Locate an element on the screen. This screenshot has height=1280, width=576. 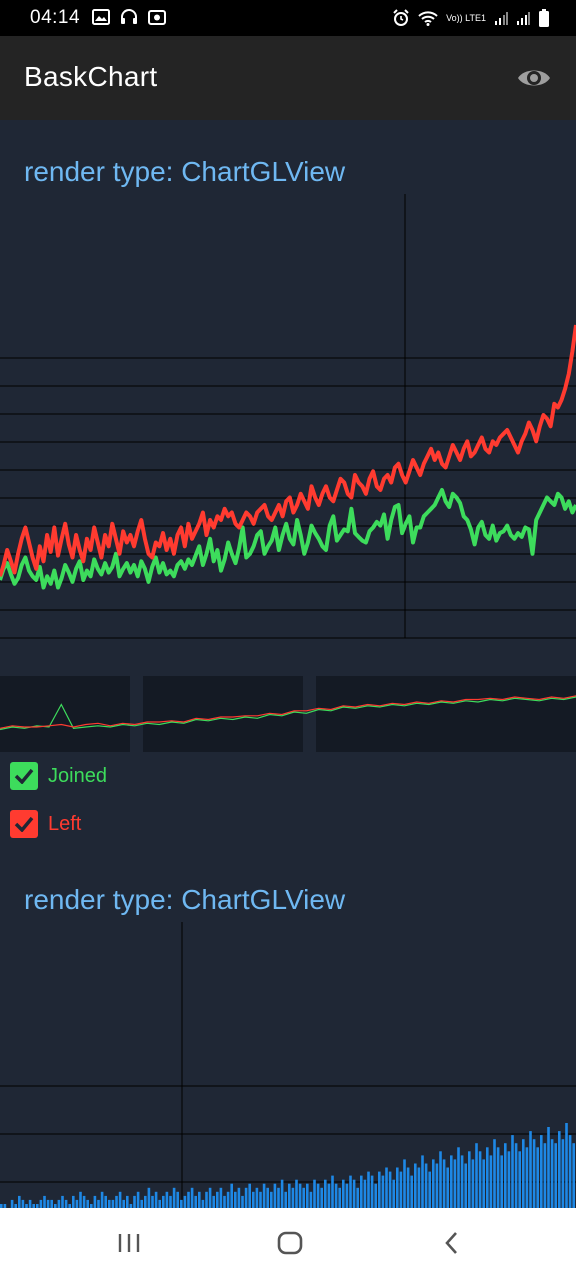
app-title: BaskChart is located at coordinates (91, 76).